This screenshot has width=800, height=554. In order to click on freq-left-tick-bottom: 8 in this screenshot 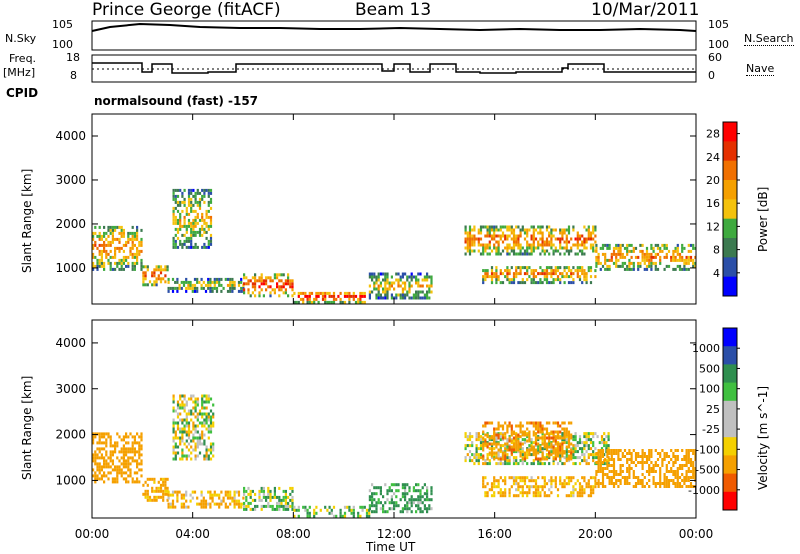, I will do `click(73, 75)`.